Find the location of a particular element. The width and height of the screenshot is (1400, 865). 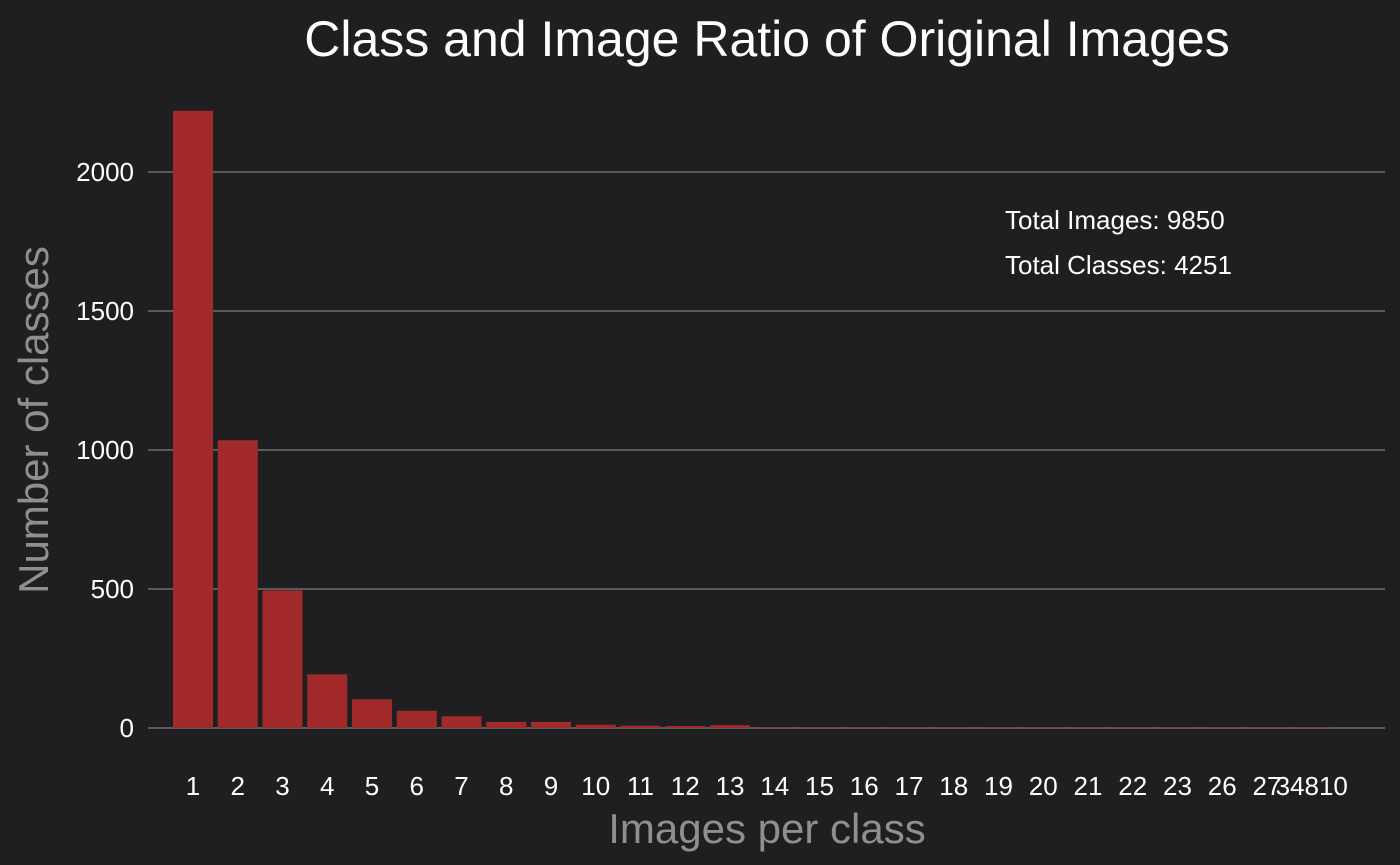

y-axis-title: Number of classes is located at coordinates (33, 420).